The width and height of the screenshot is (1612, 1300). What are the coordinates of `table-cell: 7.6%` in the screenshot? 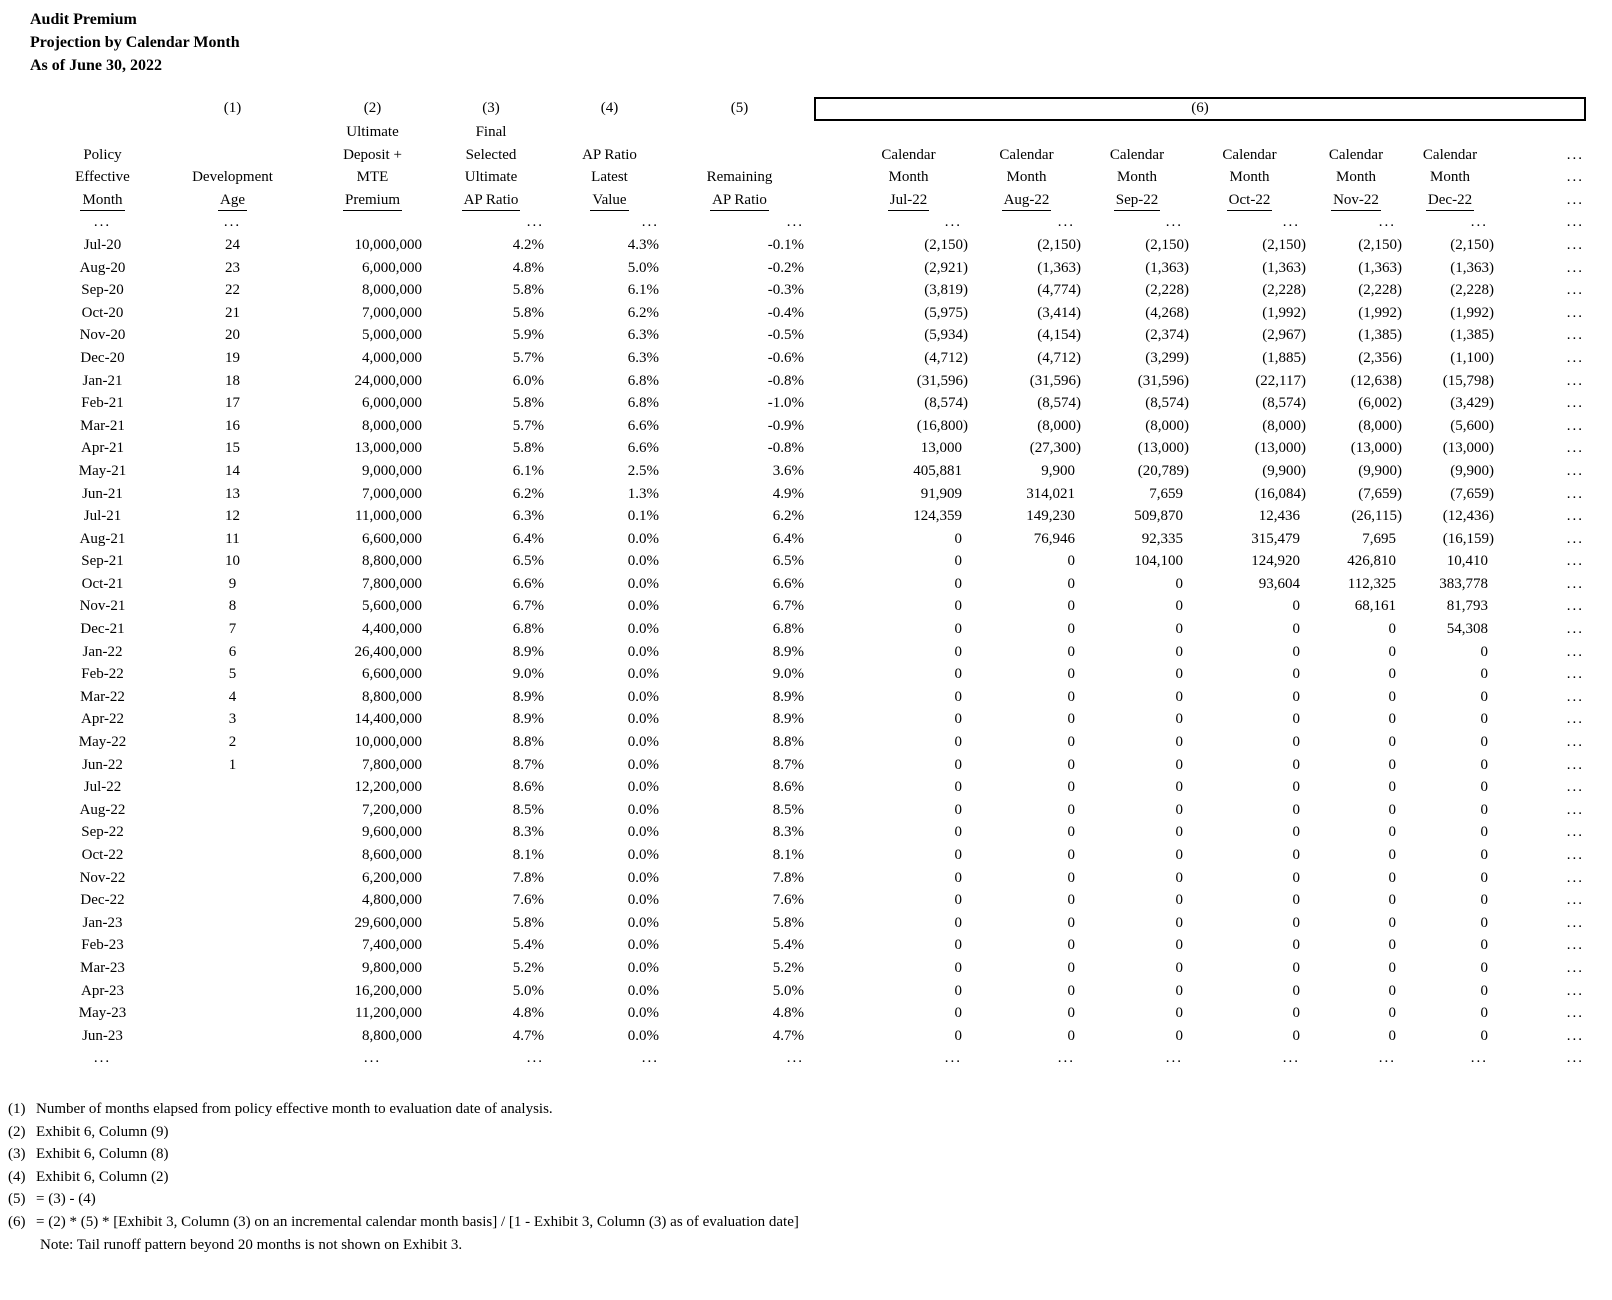 It's located at (528, 900).